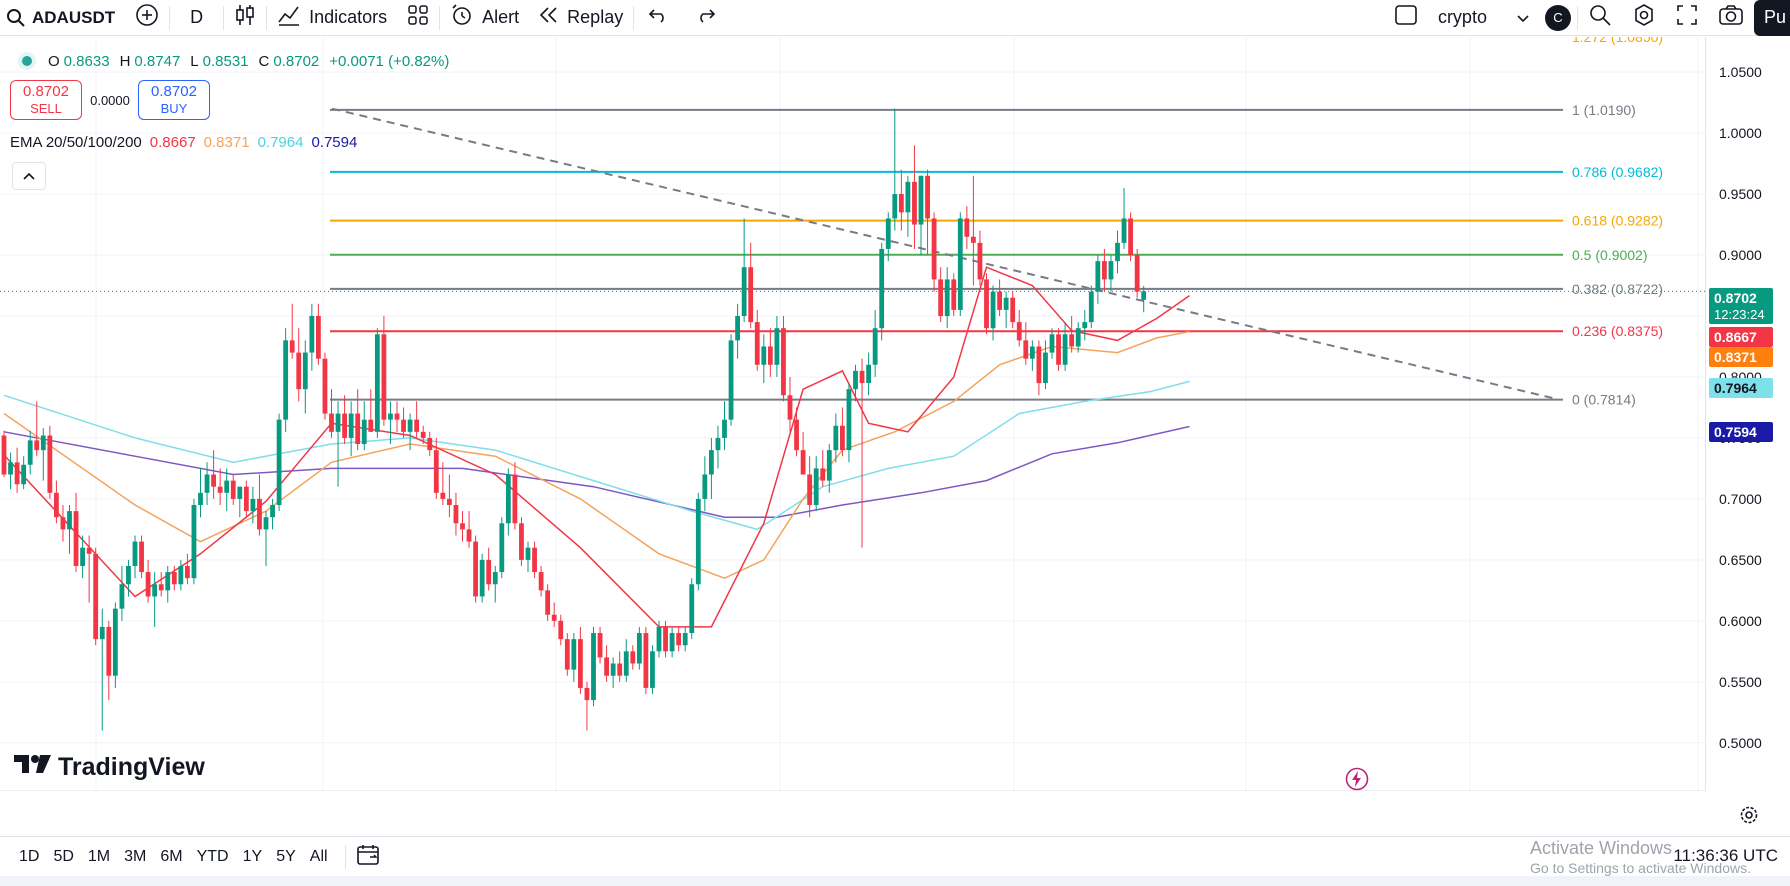 The height and width of the screenshot is (886, 1790). I want to click on sell-label: SELL, so click(46, 108).